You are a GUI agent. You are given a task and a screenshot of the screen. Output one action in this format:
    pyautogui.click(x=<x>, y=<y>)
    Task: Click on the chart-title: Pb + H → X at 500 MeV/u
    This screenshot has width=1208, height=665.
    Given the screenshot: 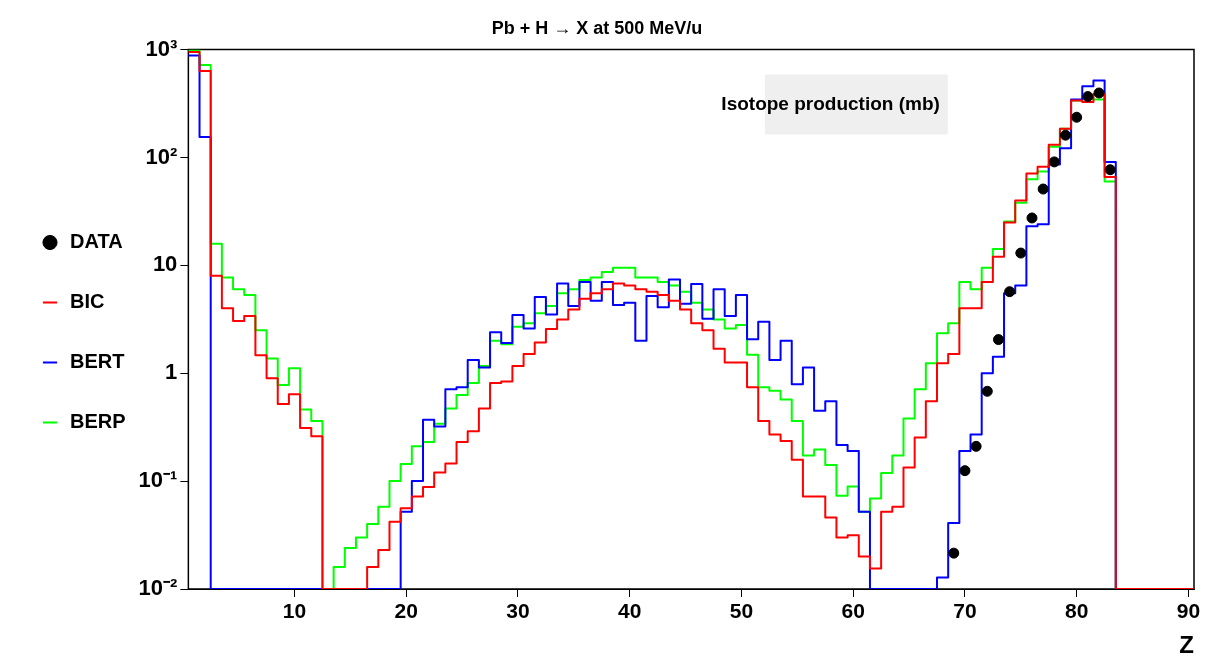 What is the action you would take?
    pyautogui.click(x=597, y=27)
    